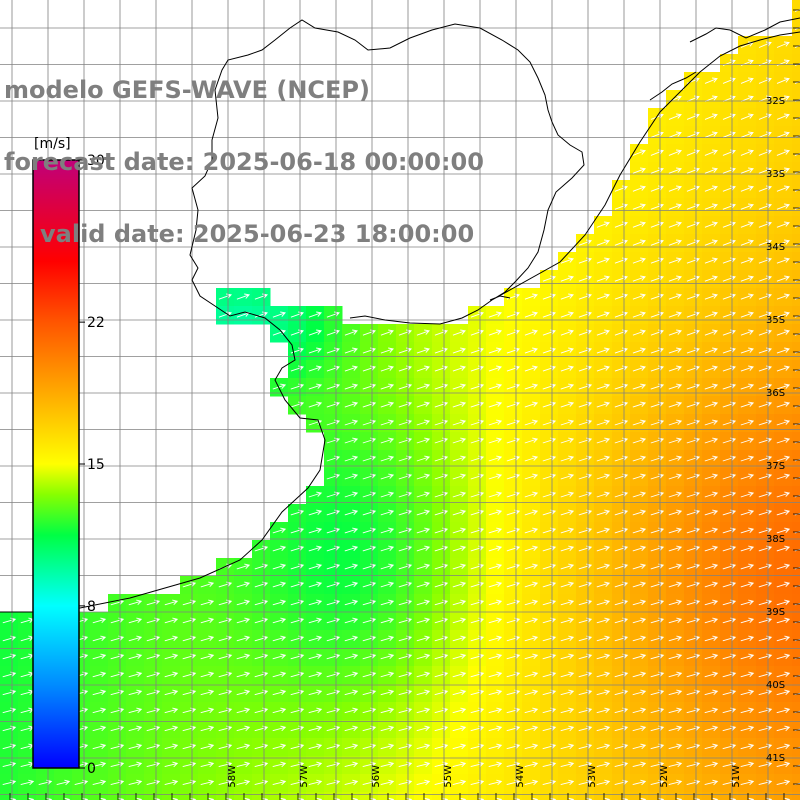 The height and width of the screenshot is (804, 800). Describe the element at coordinates (775, 247) in the screenshot. I see `latitude-label: 34S` at that location.